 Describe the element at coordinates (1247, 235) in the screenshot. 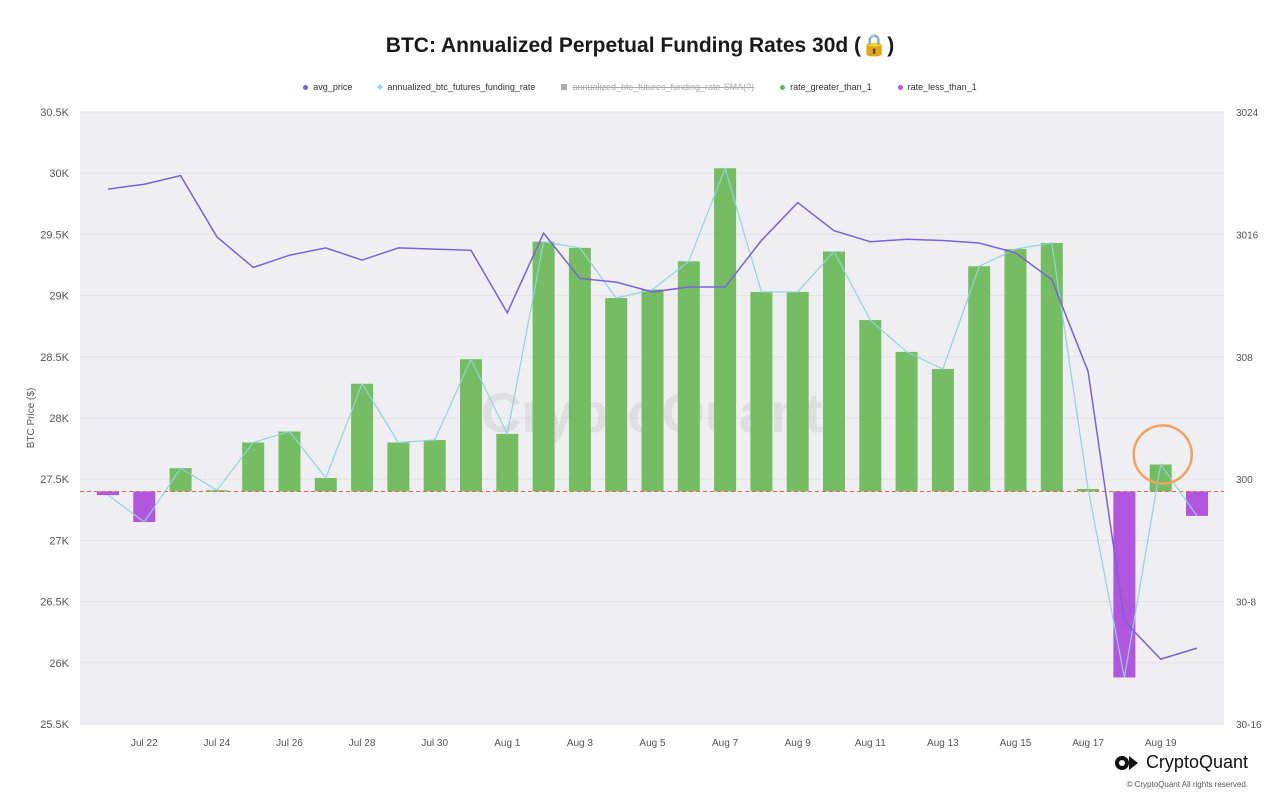

I see `y-tick-label-right: 3016` at that location.